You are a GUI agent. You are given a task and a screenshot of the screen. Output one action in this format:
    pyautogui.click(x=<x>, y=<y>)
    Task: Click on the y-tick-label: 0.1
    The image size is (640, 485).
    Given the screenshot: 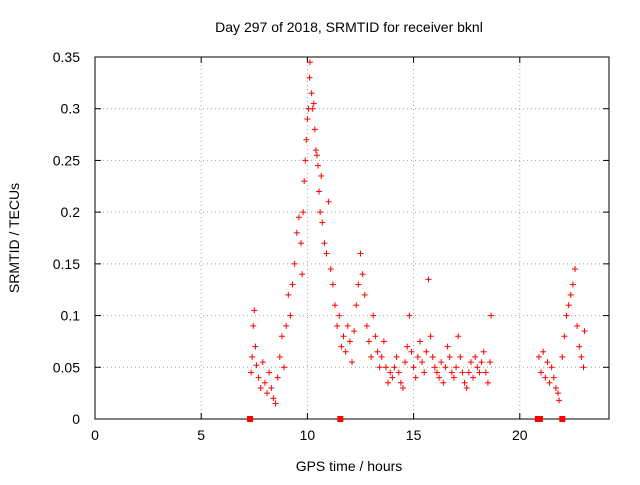 What is the action you would take?
    pyautogui.click(x=71, y=316)
    